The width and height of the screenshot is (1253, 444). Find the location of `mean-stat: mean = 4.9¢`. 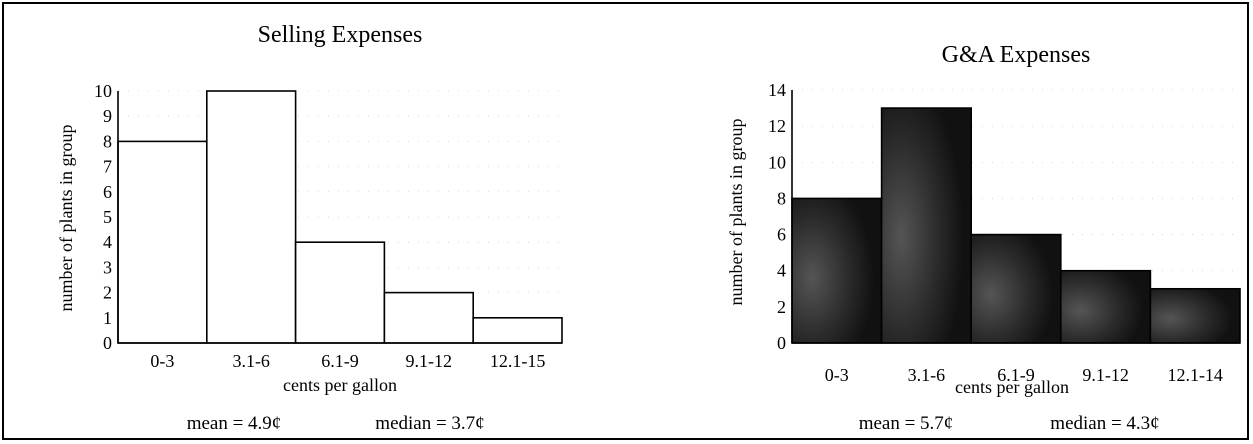

mean-stat: mean = 4.9¢ is located at coordinates (234, 423).